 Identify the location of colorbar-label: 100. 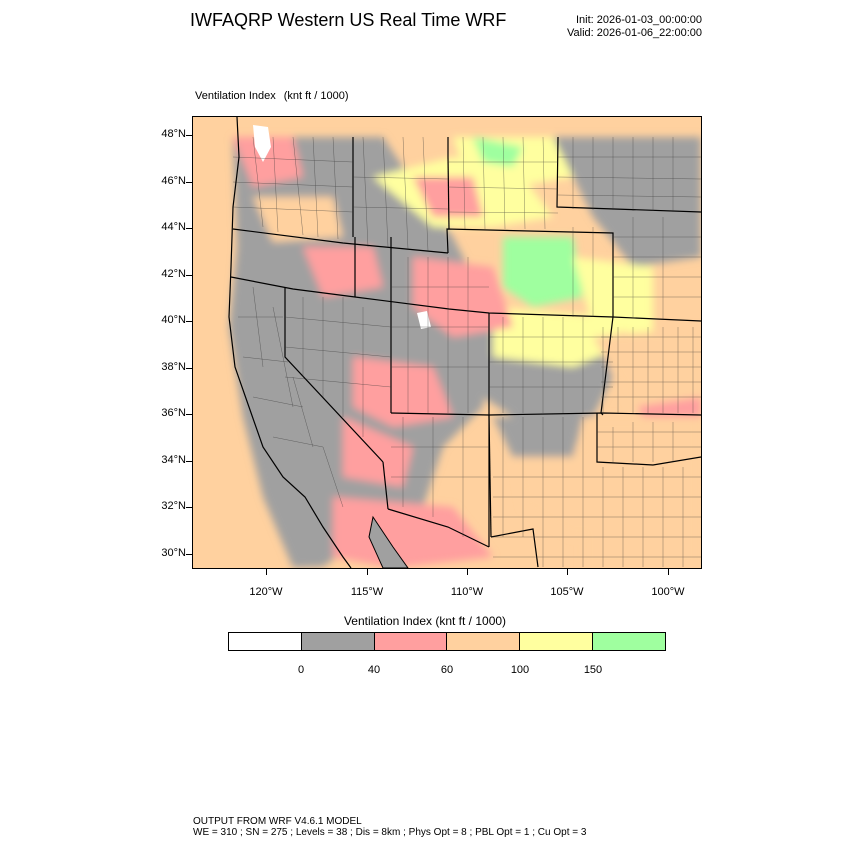
(520, 670).